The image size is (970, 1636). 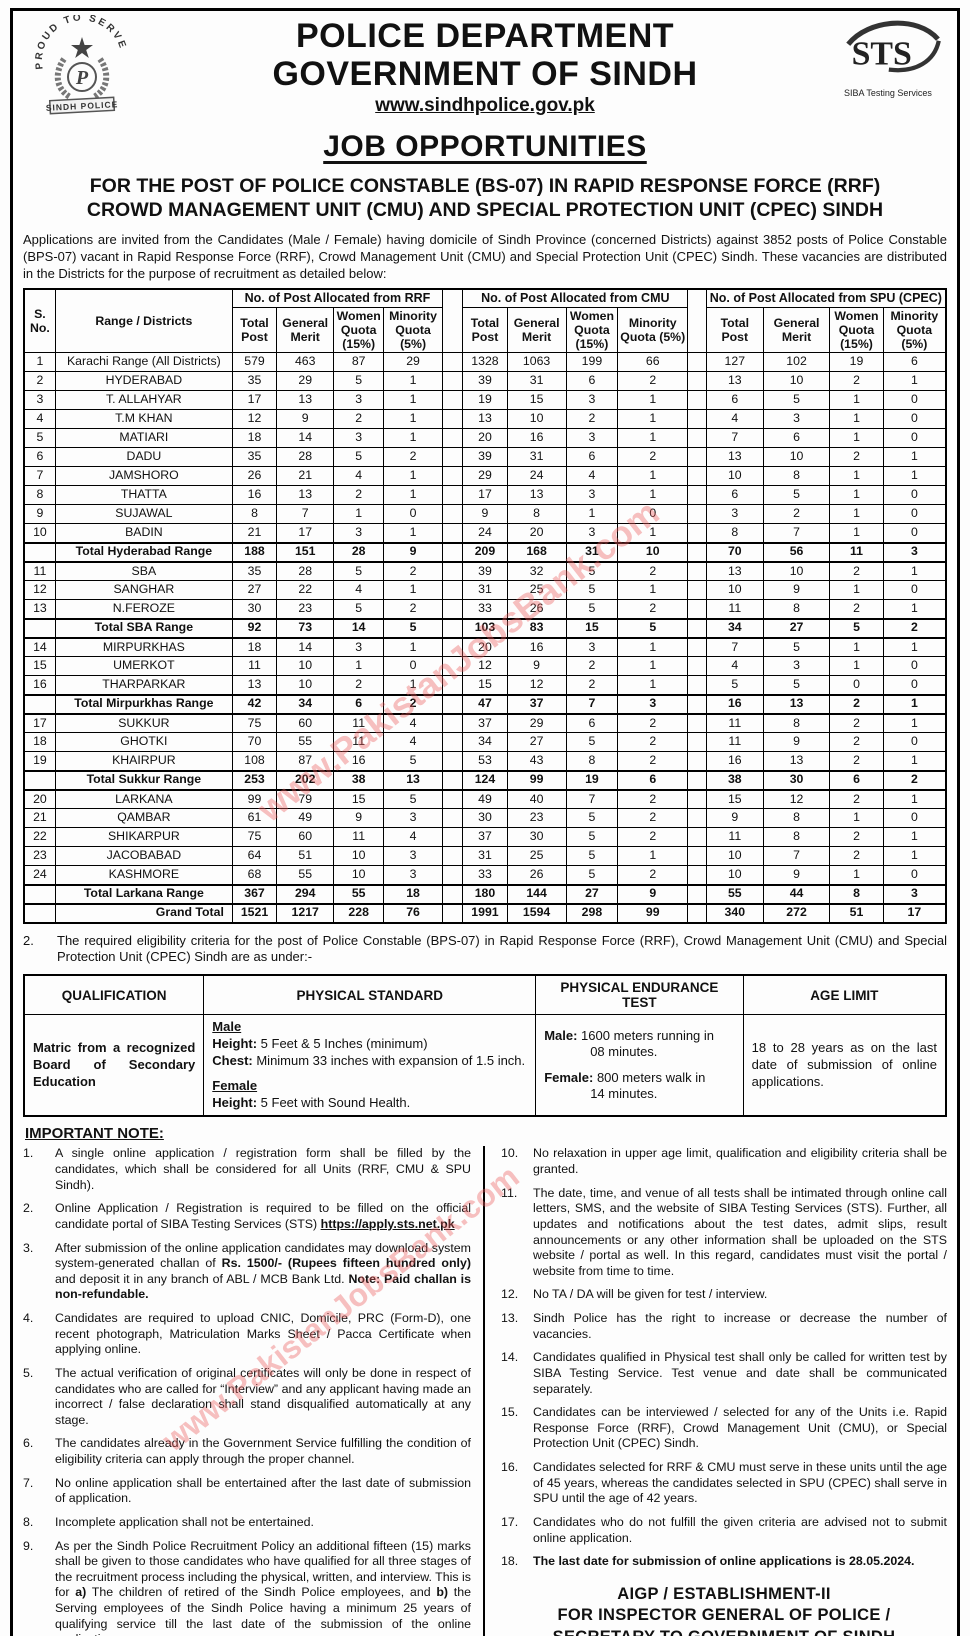 What do you see at coordinates (653, 913) in the screenshot?
I see `value-cell: 99` at bounding box center [653, 913].